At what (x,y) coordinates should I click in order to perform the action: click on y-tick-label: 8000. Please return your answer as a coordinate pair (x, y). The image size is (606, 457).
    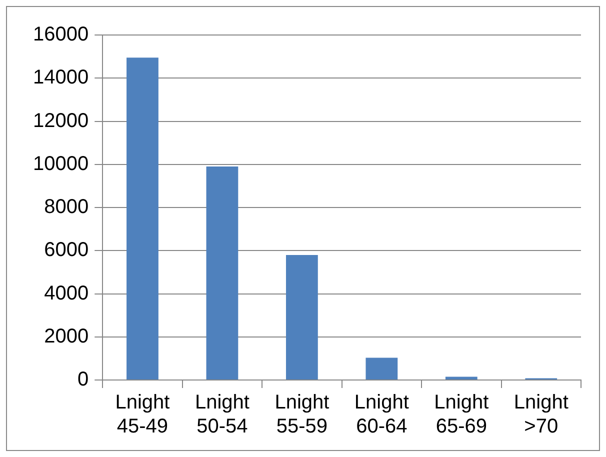
    Looking at the image, I should click on (66, 207).